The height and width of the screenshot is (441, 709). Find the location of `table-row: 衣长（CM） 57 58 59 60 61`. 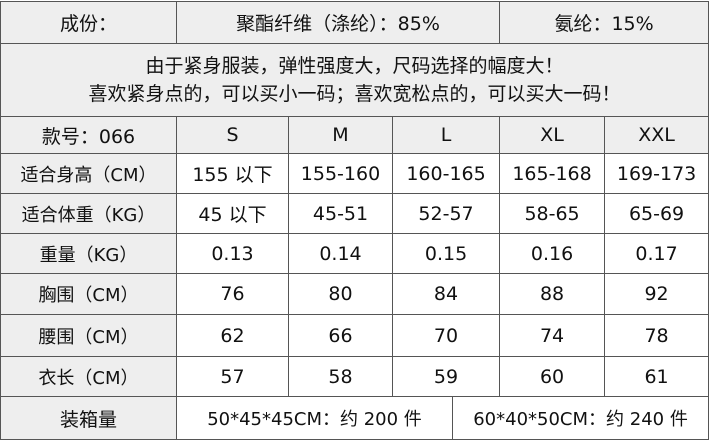

table-row: 衣长（CM） 57 58 59 60 61 is located at coordinates (354, 376).